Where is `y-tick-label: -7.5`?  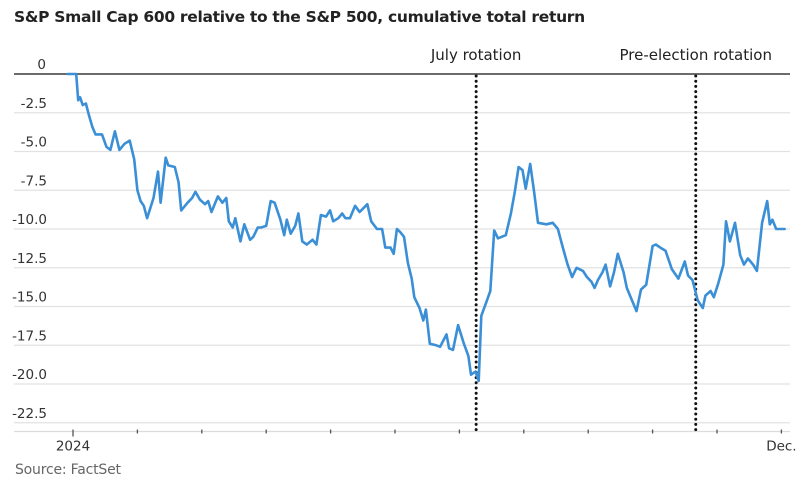
y-tick-label: -7.5 is located at coordinates (34, 181).